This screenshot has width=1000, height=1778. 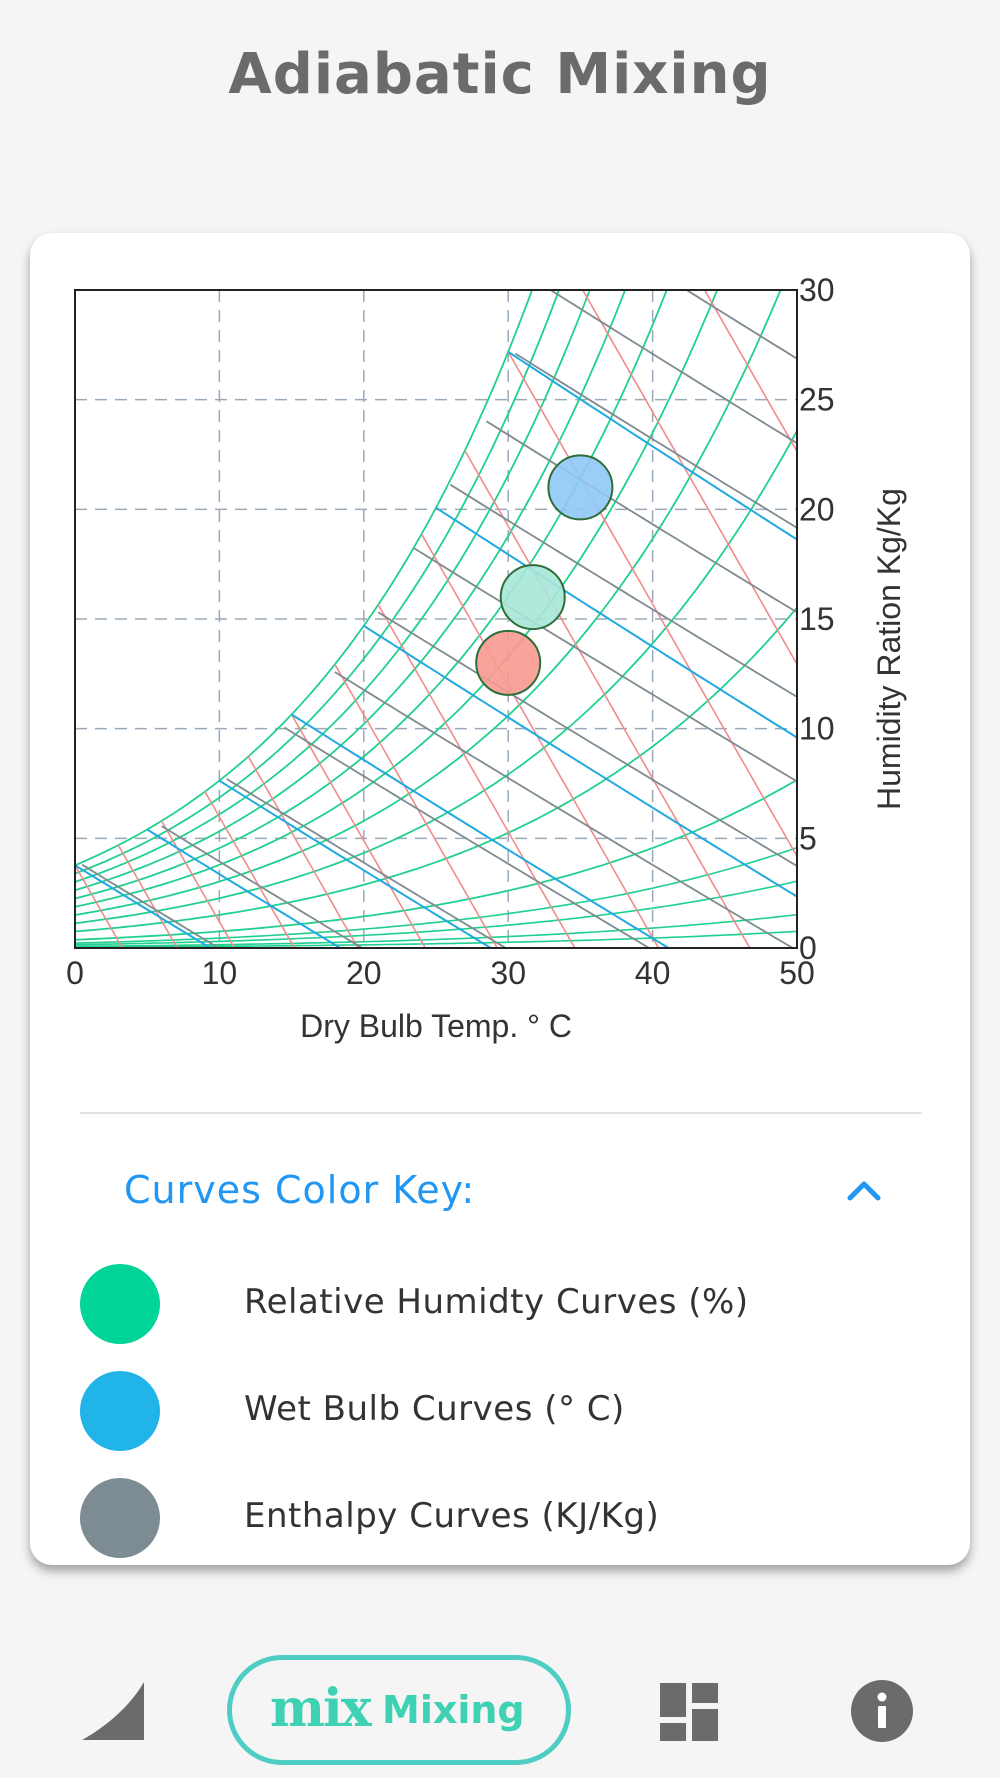 What do you see at coordinates (817, 290) in the screenshot?
I see `y-tick-label: 30` at bounding box center [817, 290].